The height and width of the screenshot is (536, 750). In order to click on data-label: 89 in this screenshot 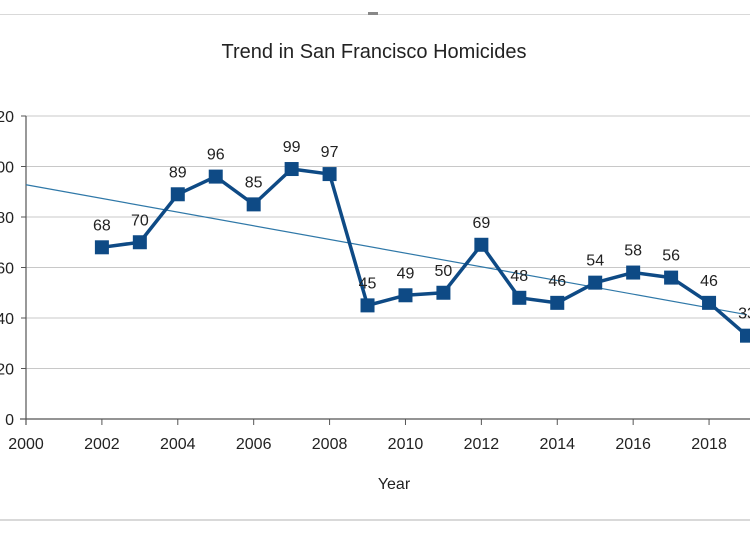, I will do `click(178, 172)`.